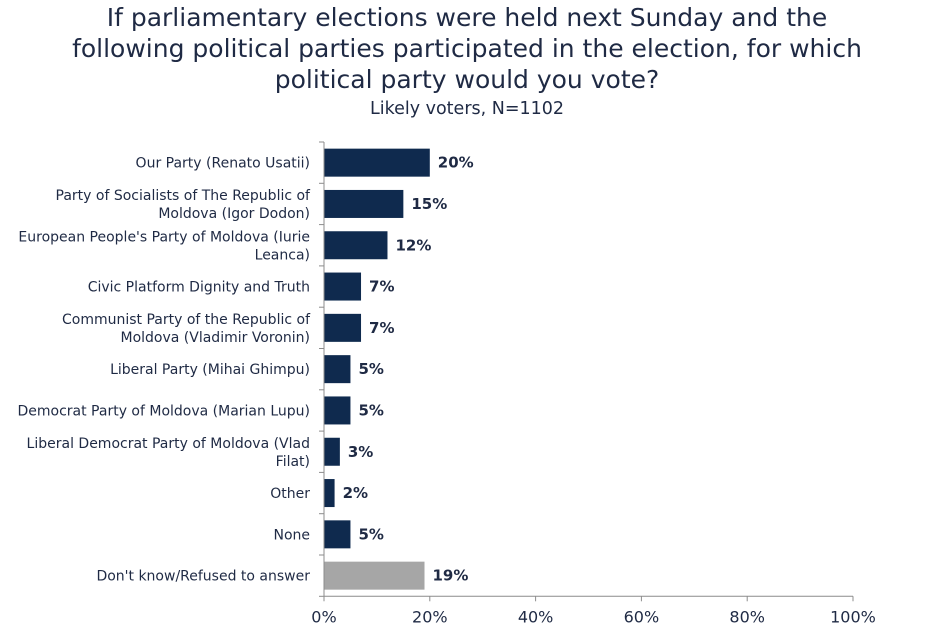 The width and height of the screenshot is (934, 635). I want to click on category-label: Our Party (Renato Usatii), so click(223, 164).